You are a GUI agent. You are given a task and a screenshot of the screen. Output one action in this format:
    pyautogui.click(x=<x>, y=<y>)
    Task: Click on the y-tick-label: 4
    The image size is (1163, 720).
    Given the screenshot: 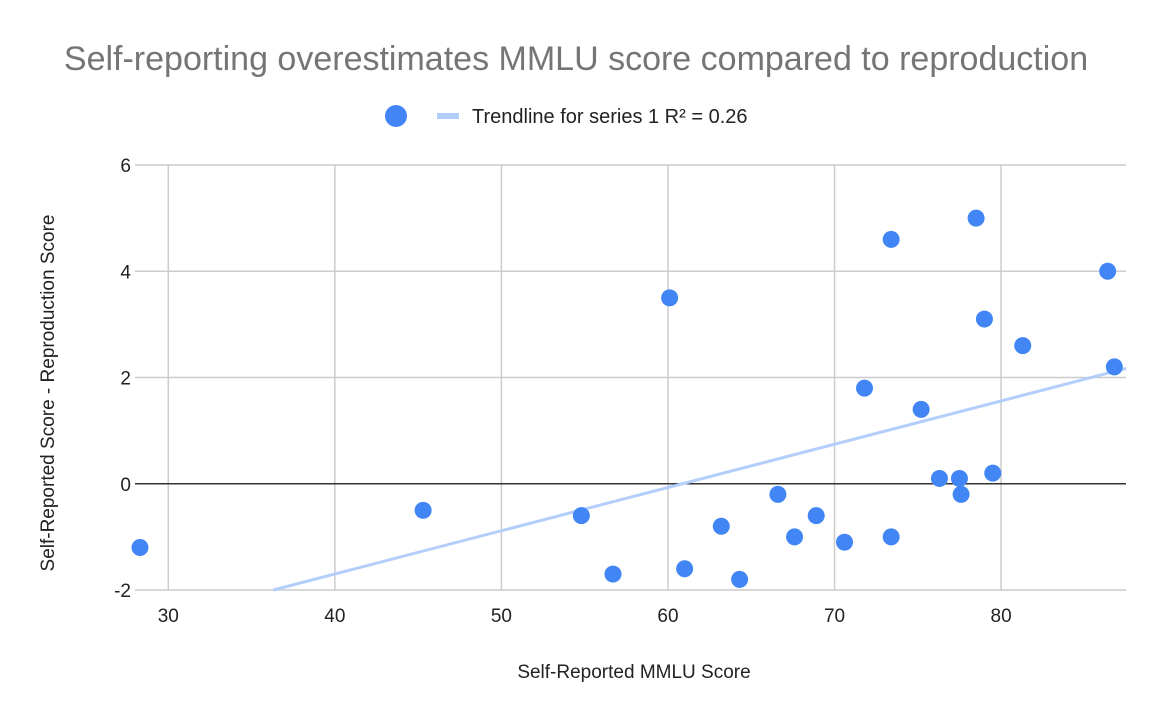 What is the action you would take?
    pyautogui.click(x=125, y=272)
    